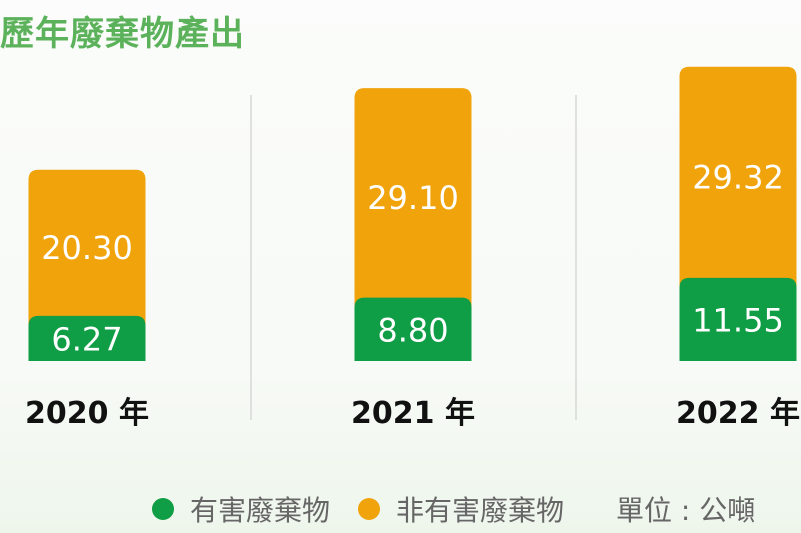 The image size is (801, 533). I want to click on legend-item-non-hazardous: 非有害廢棄物, so click(461, 509).